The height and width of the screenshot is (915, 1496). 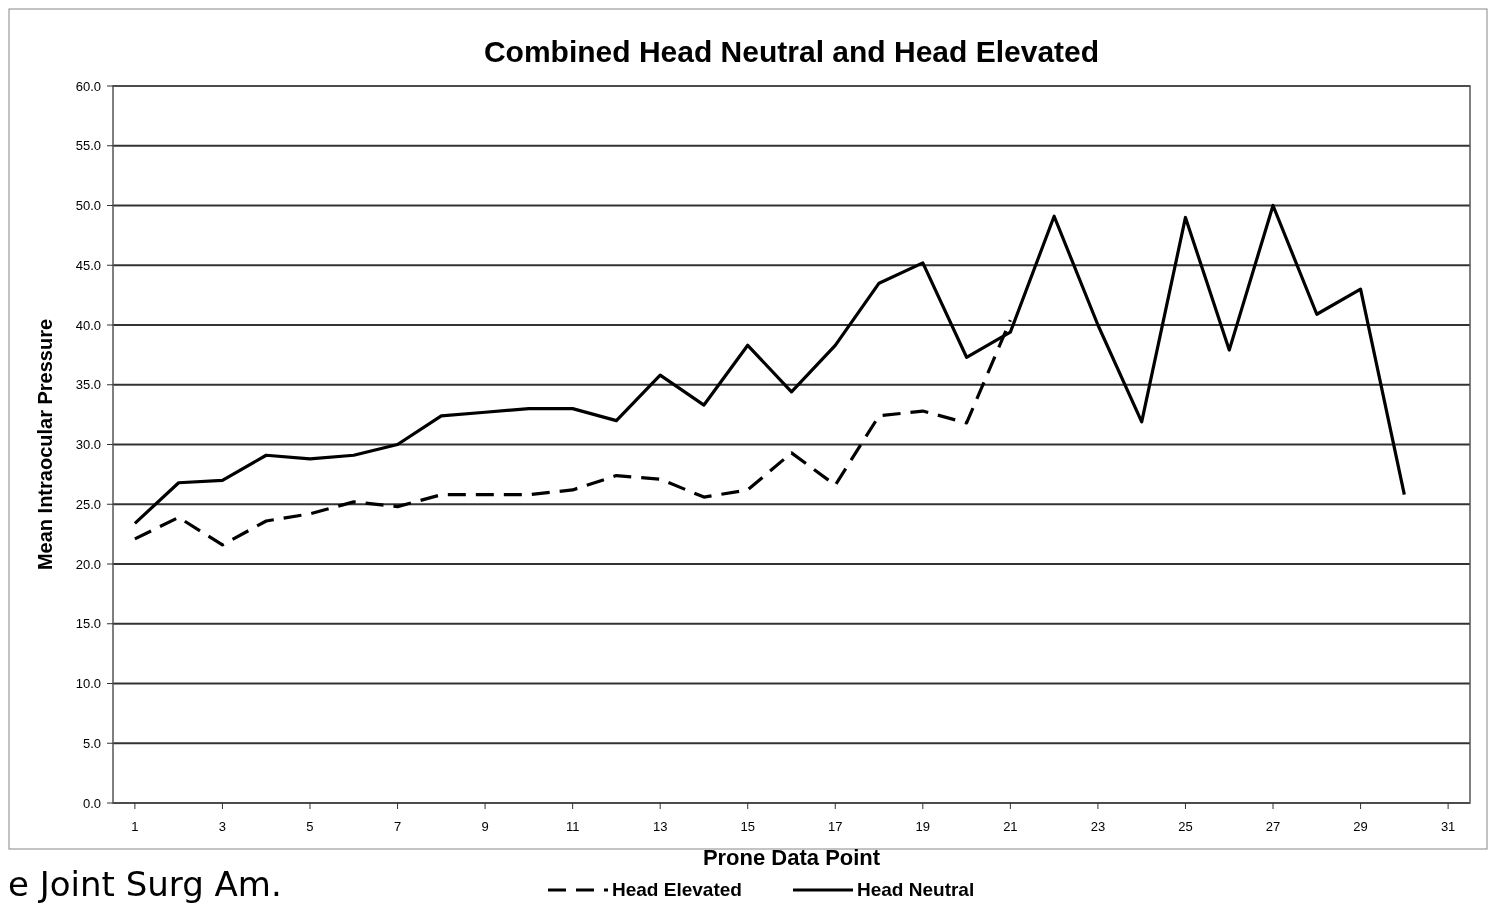 I want to click on y-tick-label: 55.0, so click(x=88, y=146).